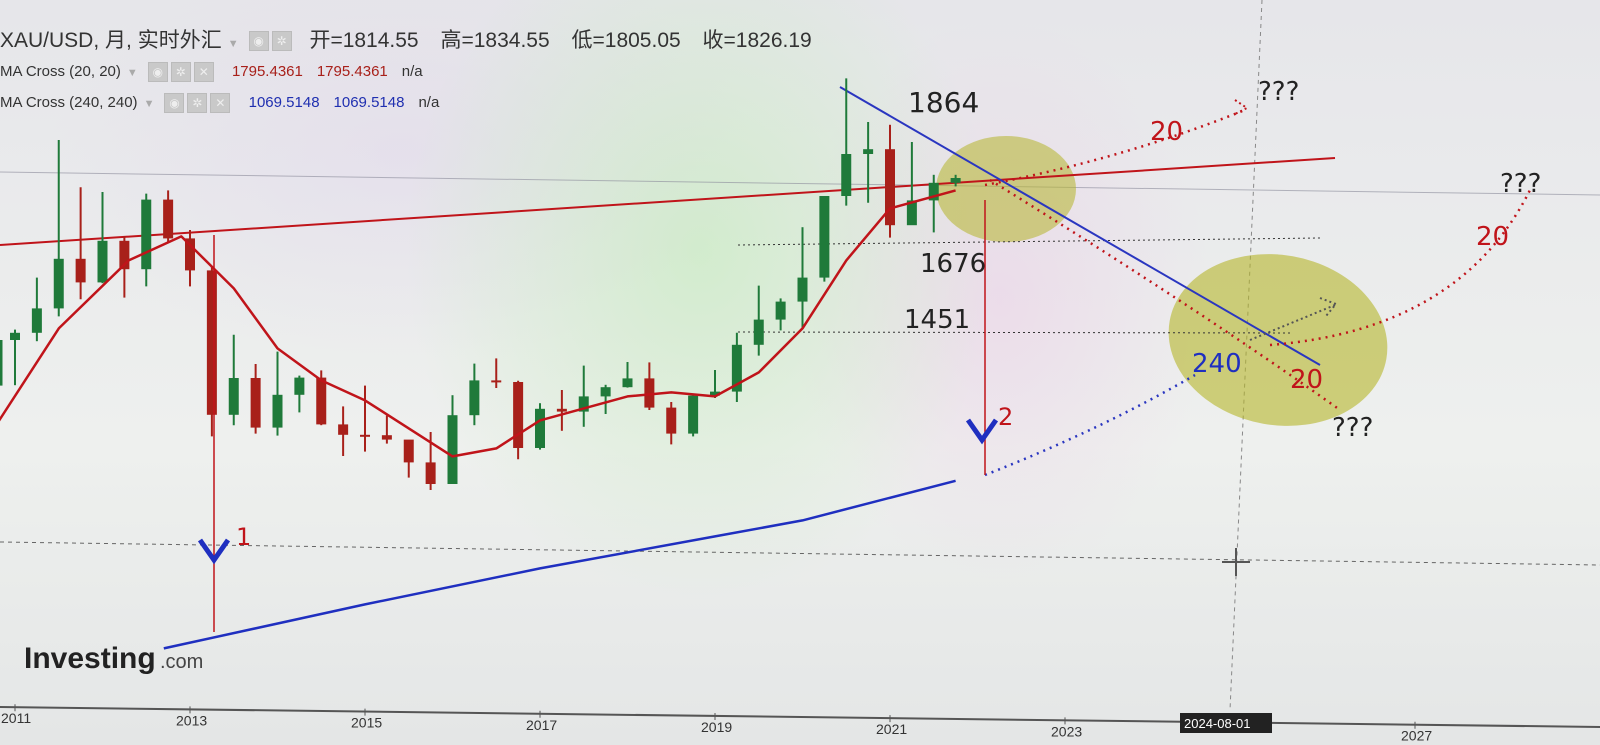 The image size is (1600, 745). Describe the element at coordinates (111, 40) in the screenshot. I see `symbol-title: XAU/USD, 月, 实时外汇` at that location.